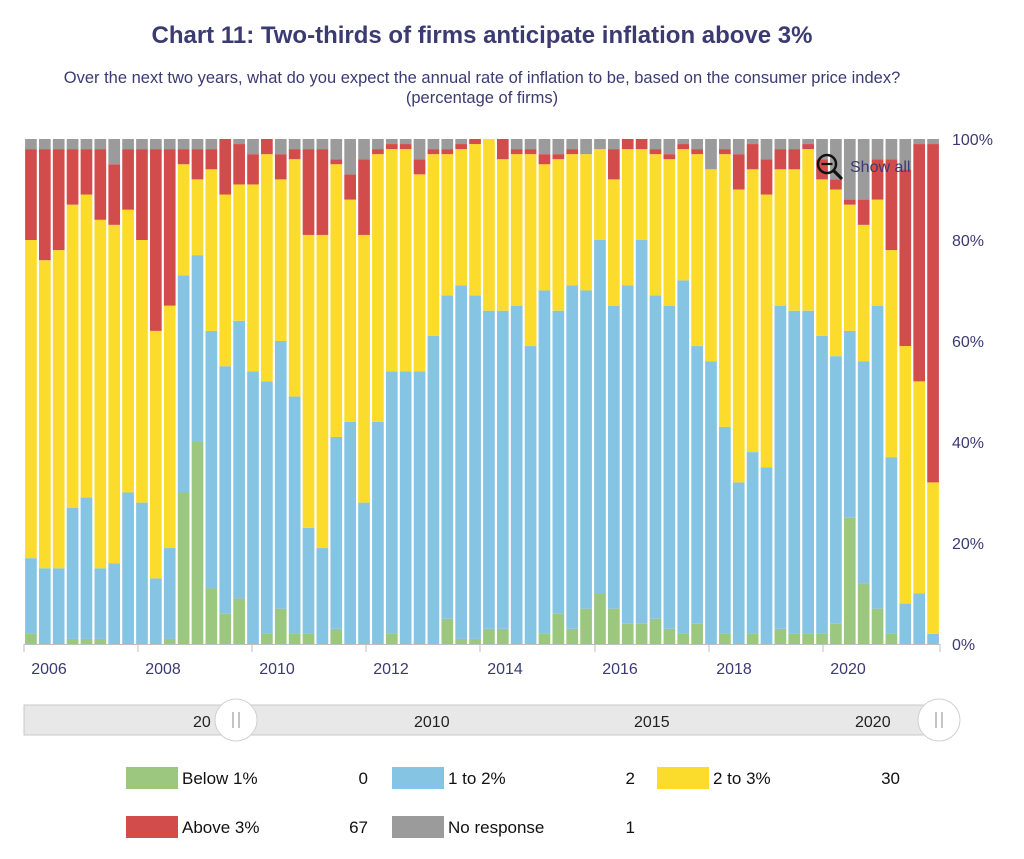 The image size is (1024, 859). I want to click on legend-item-below-1: Below 1% 0, so click(247, 778).